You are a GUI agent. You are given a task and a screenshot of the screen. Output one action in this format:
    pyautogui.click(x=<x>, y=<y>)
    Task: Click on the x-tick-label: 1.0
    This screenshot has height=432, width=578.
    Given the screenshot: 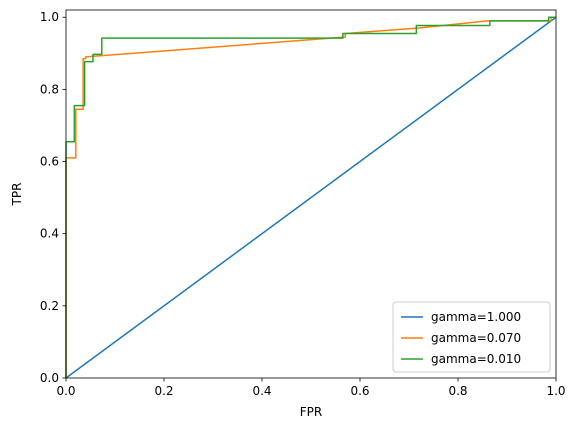 What is the action you would take?
    pyautogui.click(x=555, y=391)
    